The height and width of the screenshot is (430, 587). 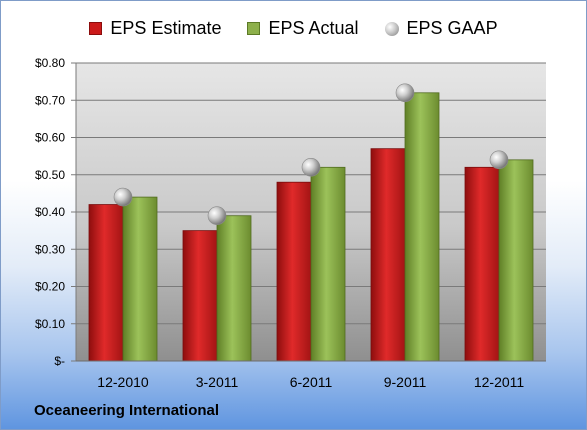 I want to click on x-tick-label: 12-2011, so click(x=499, y=382).